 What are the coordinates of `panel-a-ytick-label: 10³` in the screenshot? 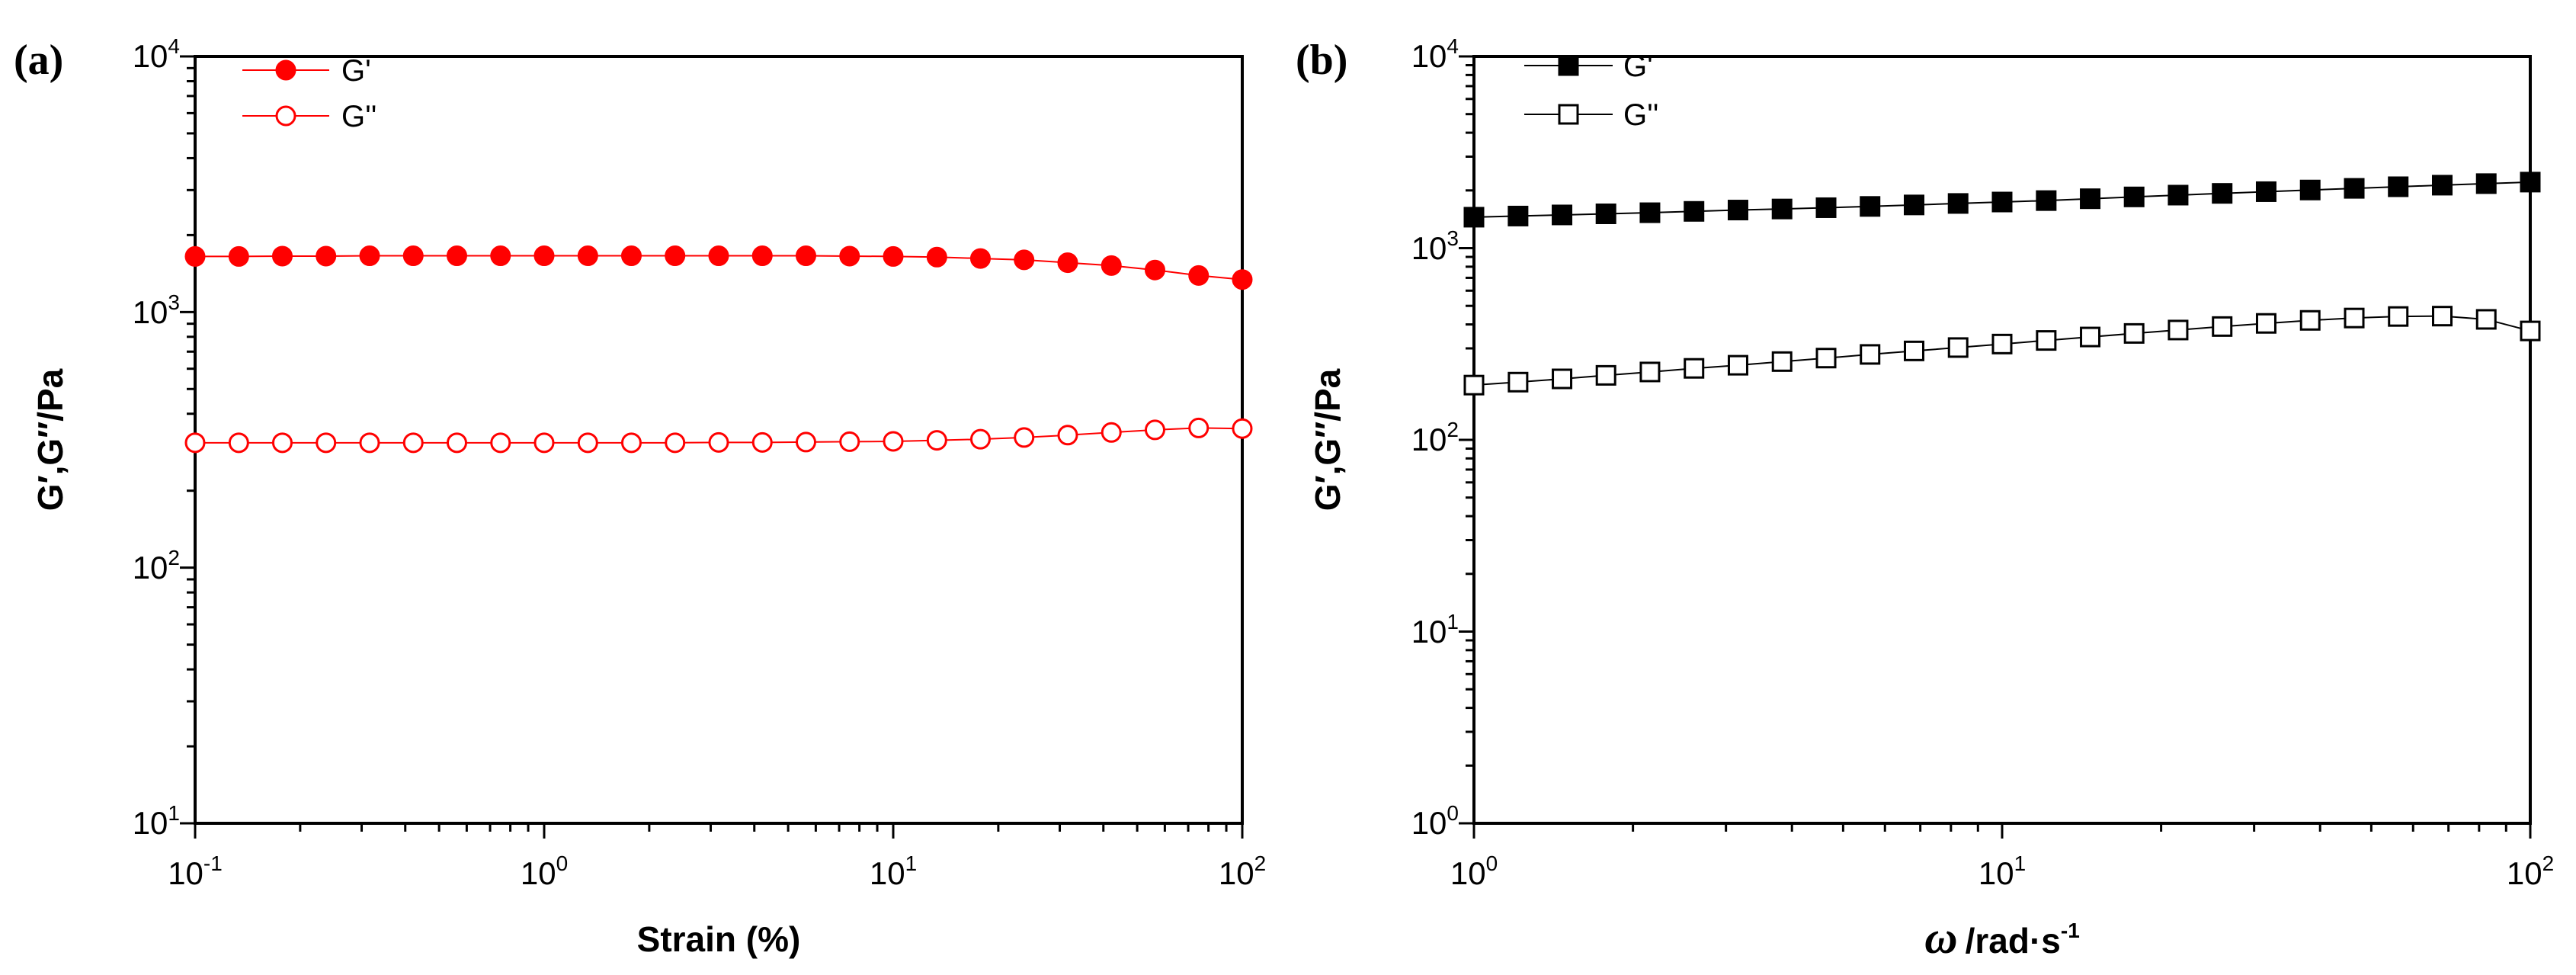 It's located at (156, 310).